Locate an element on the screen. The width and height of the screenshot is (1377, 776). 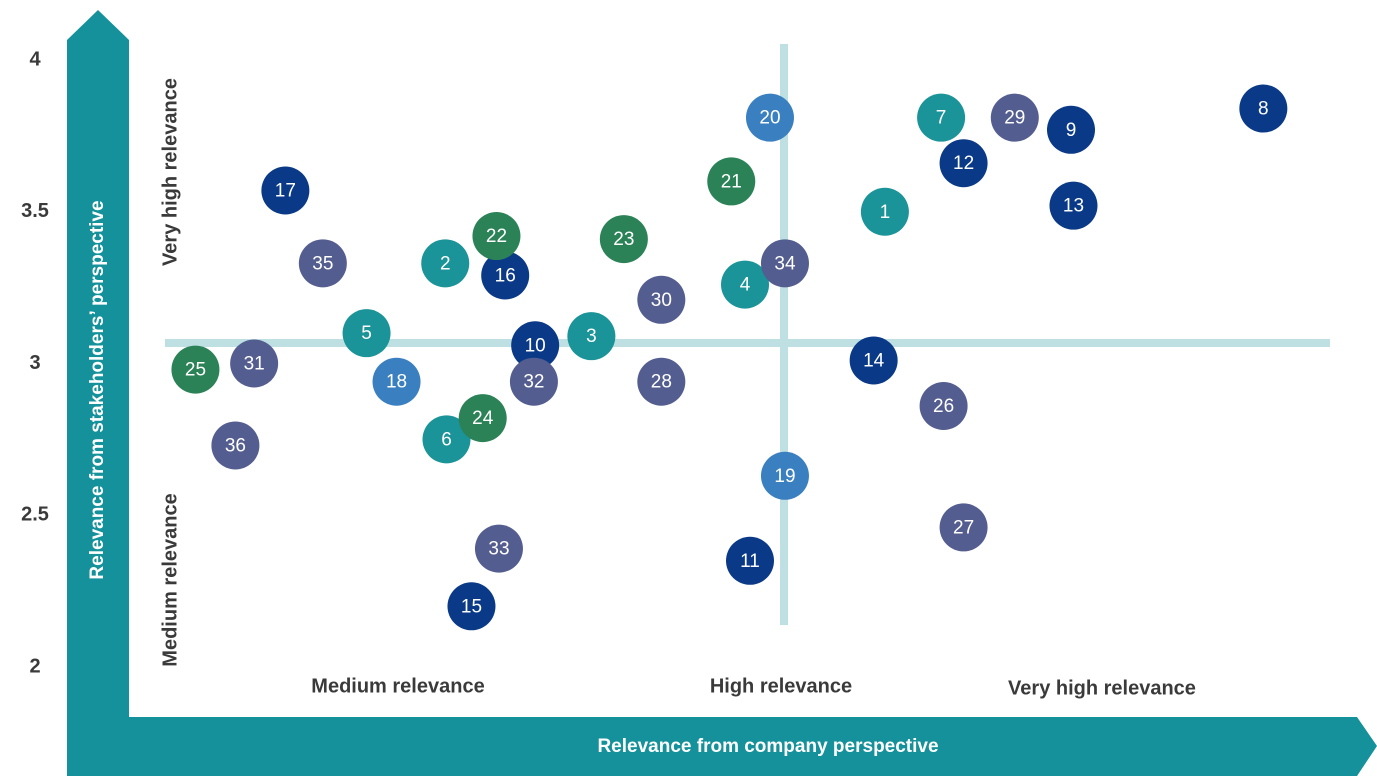
point-label: 11 is located at coordinates (750, 561).